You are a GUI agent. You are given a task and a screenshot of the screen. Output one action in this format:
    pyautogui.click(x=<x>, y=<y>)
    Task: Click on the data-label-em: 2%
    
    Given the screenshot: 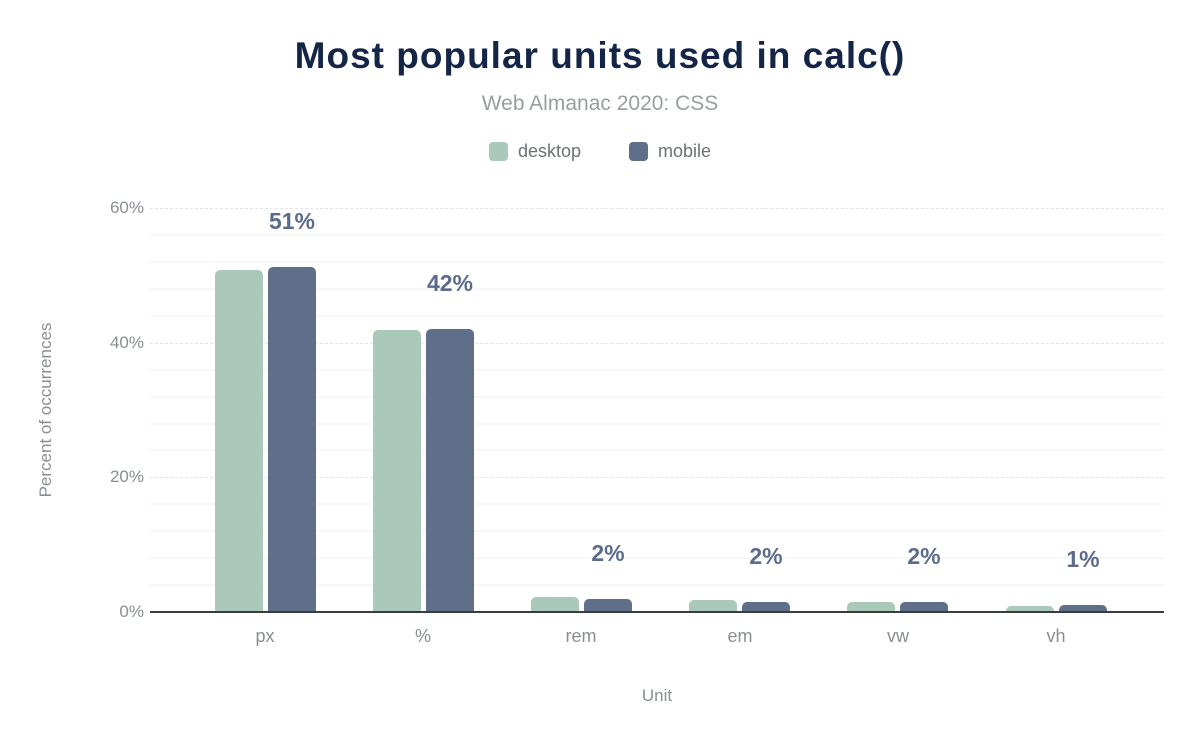 What is the action you would take?
    pyautogui.click(x=766, y=556)
    